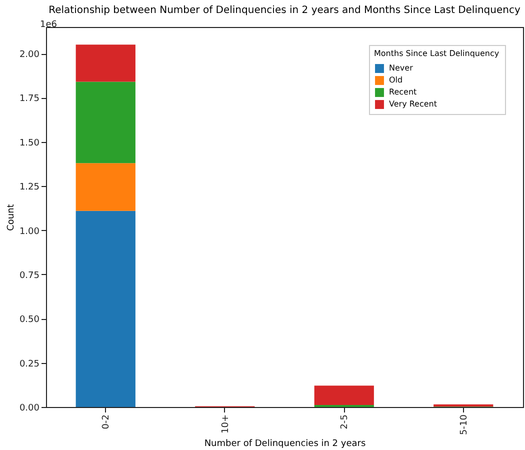 This screenshot has width=525, height=450. I want to click on legend-label: Very Recent, so click(413, 104).